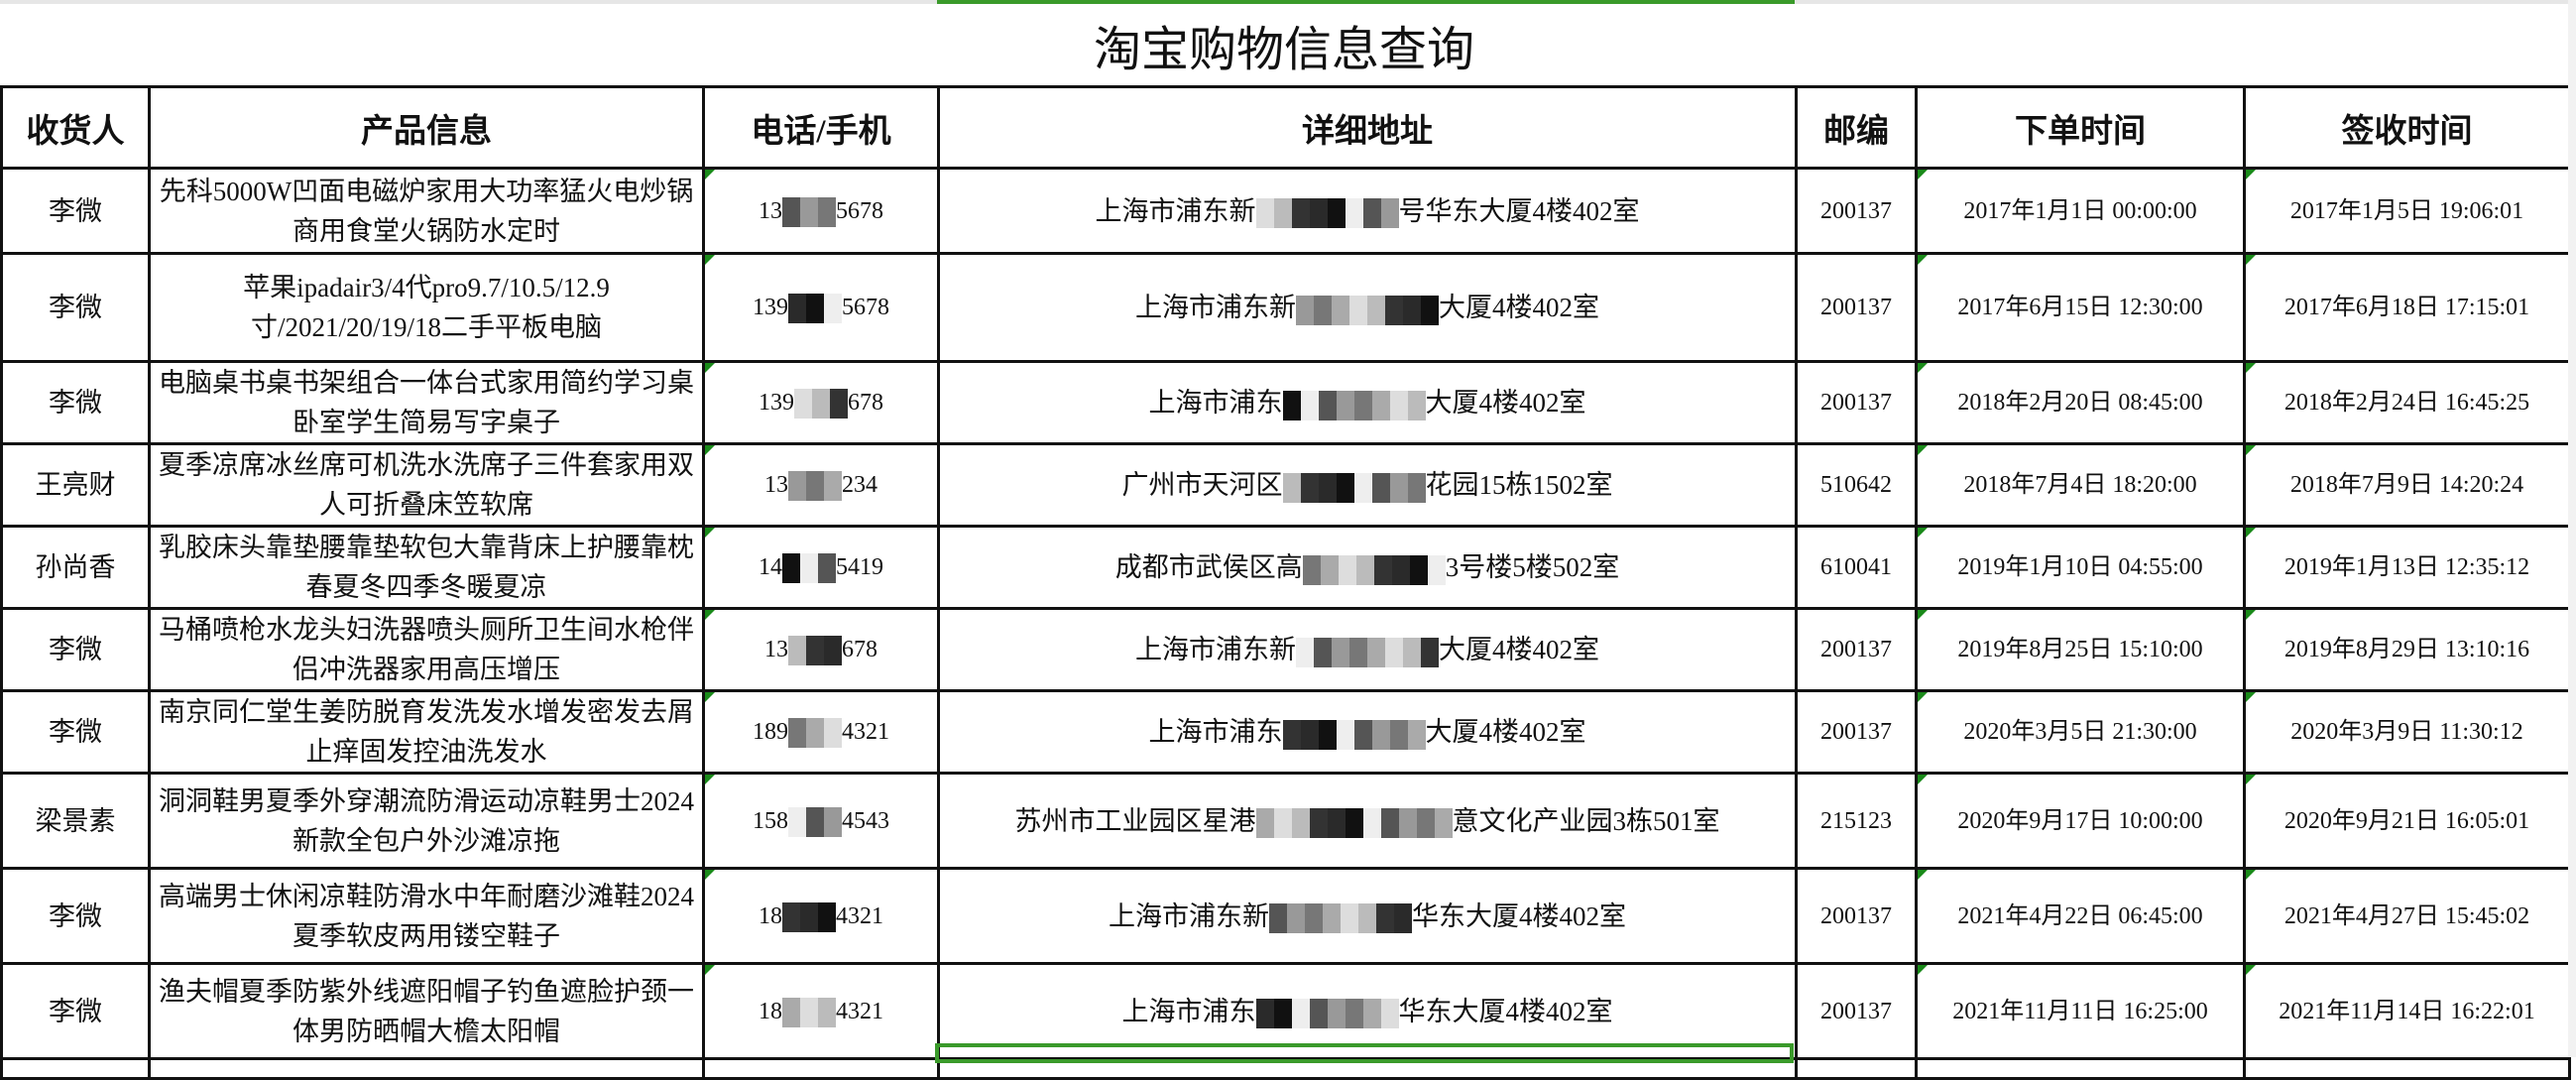 This screenshot has height=1080, width=2576. What do you see at coordinates (821, 211) in the screenshot?
I see `cell-phone: 13 5678` at bounding box center [821, 211].